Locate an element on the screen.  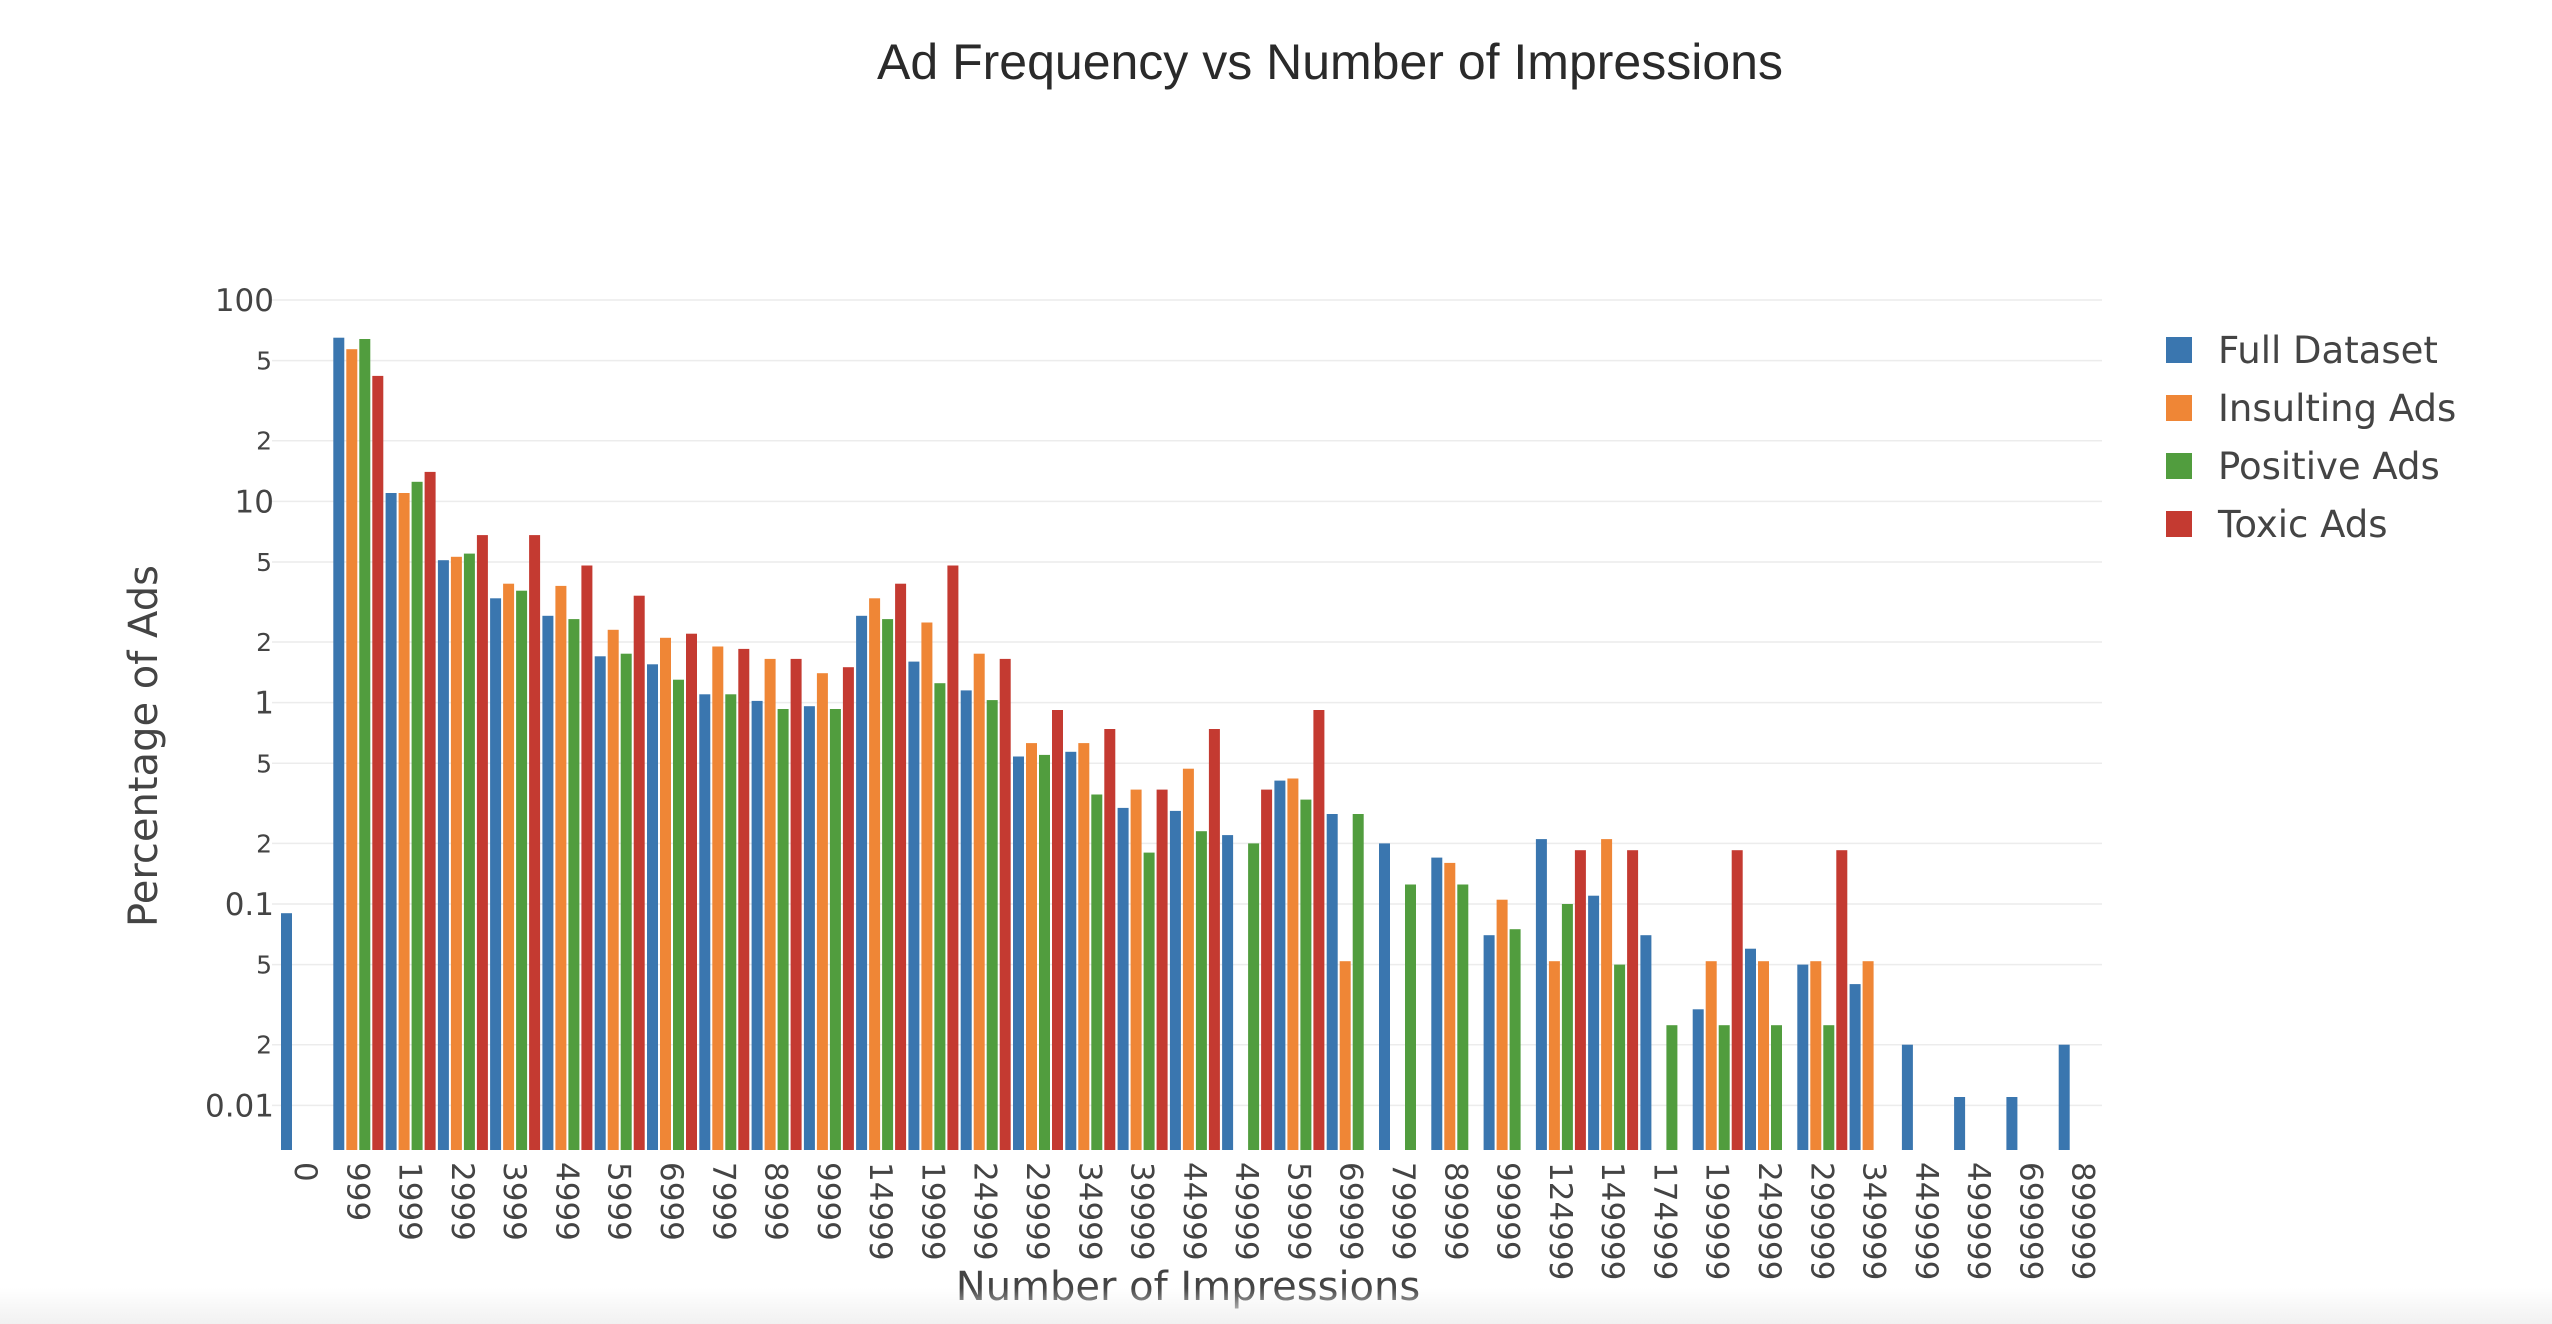
chart-title: Ad Frequency vs Number of Impressions is located at coordinates (1330, 62).